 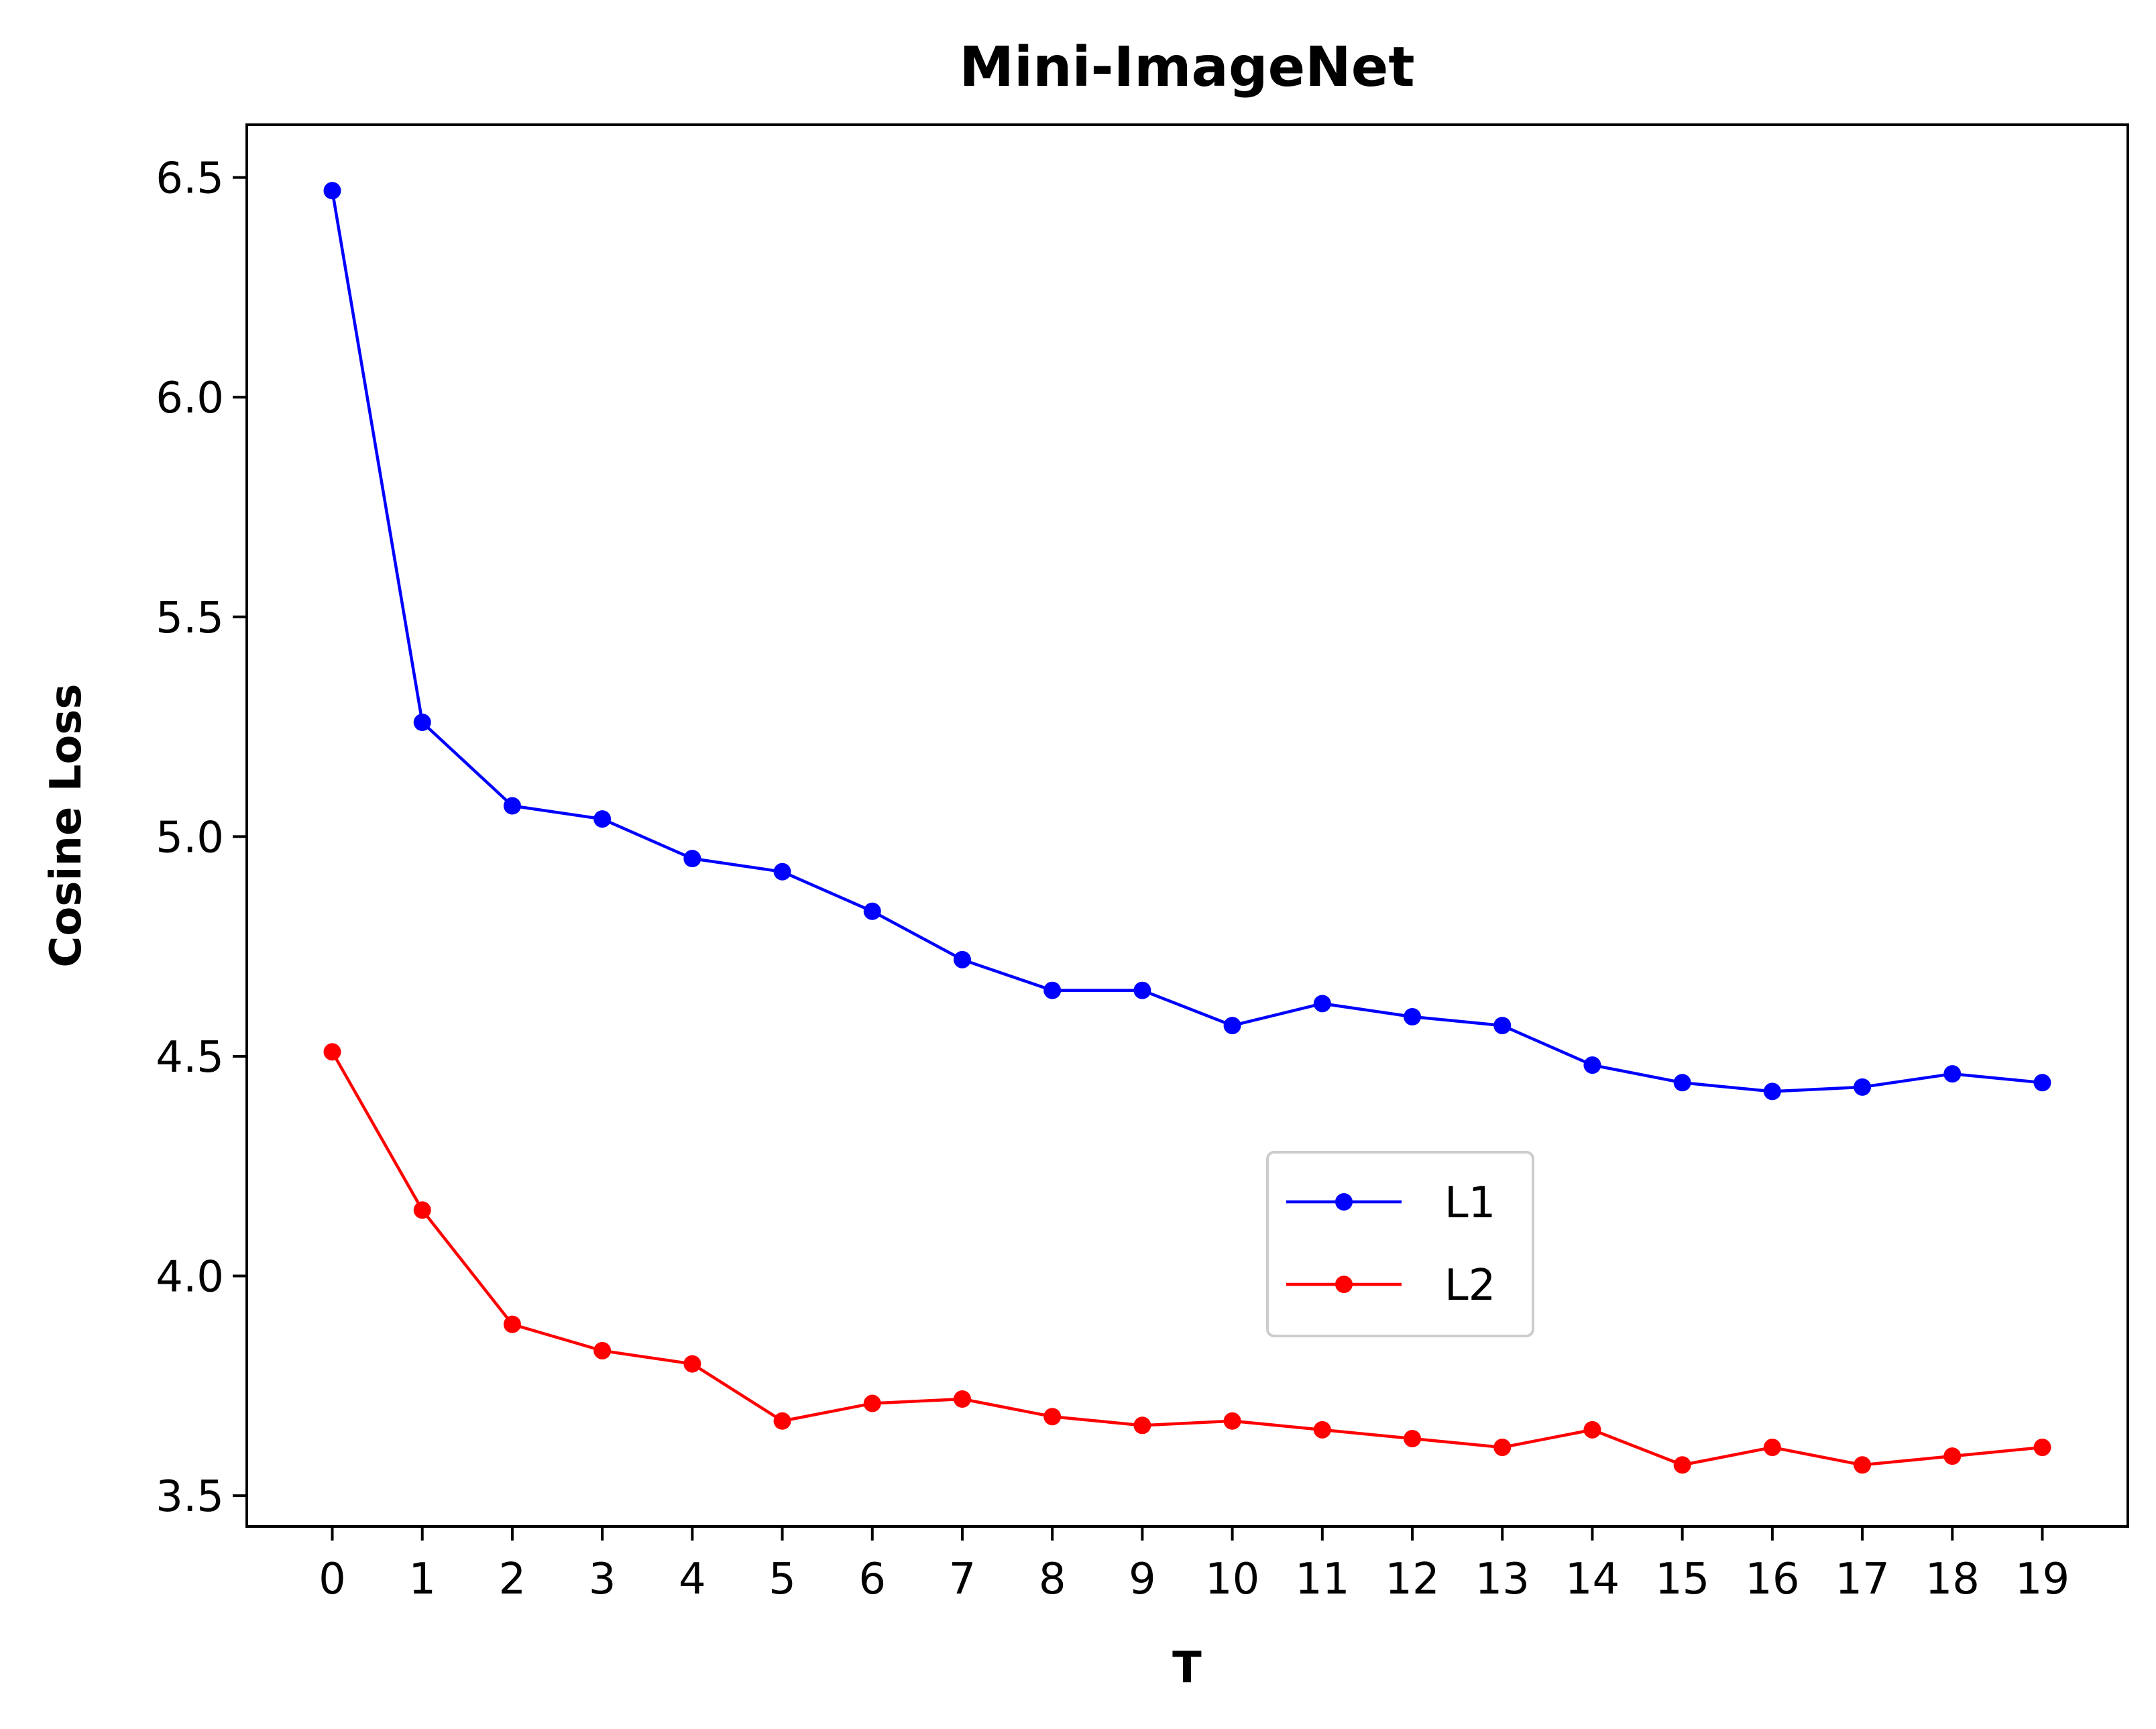 I want to click on x-tick-label: 15, so click(x=1682, y=1579).